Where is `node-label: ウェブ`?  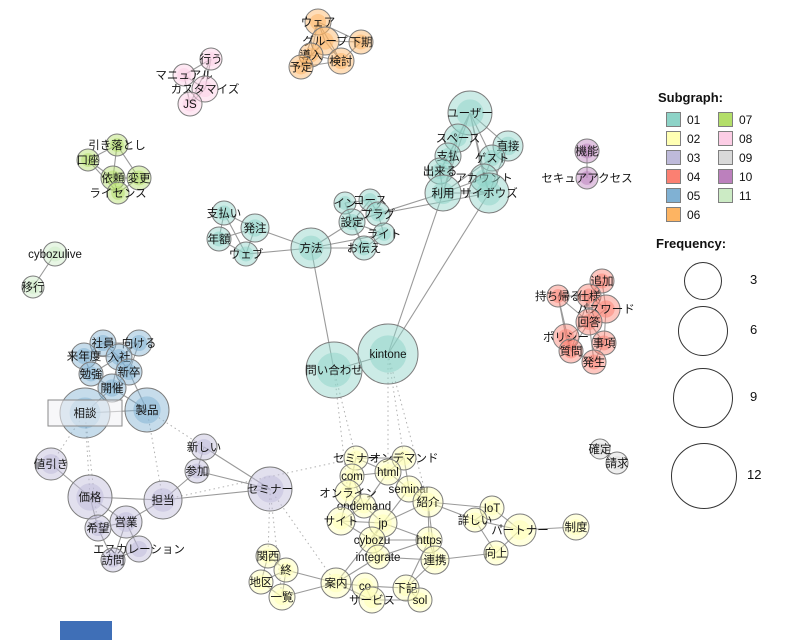
node-label: ウェブ is located at coordinates (246, 254).